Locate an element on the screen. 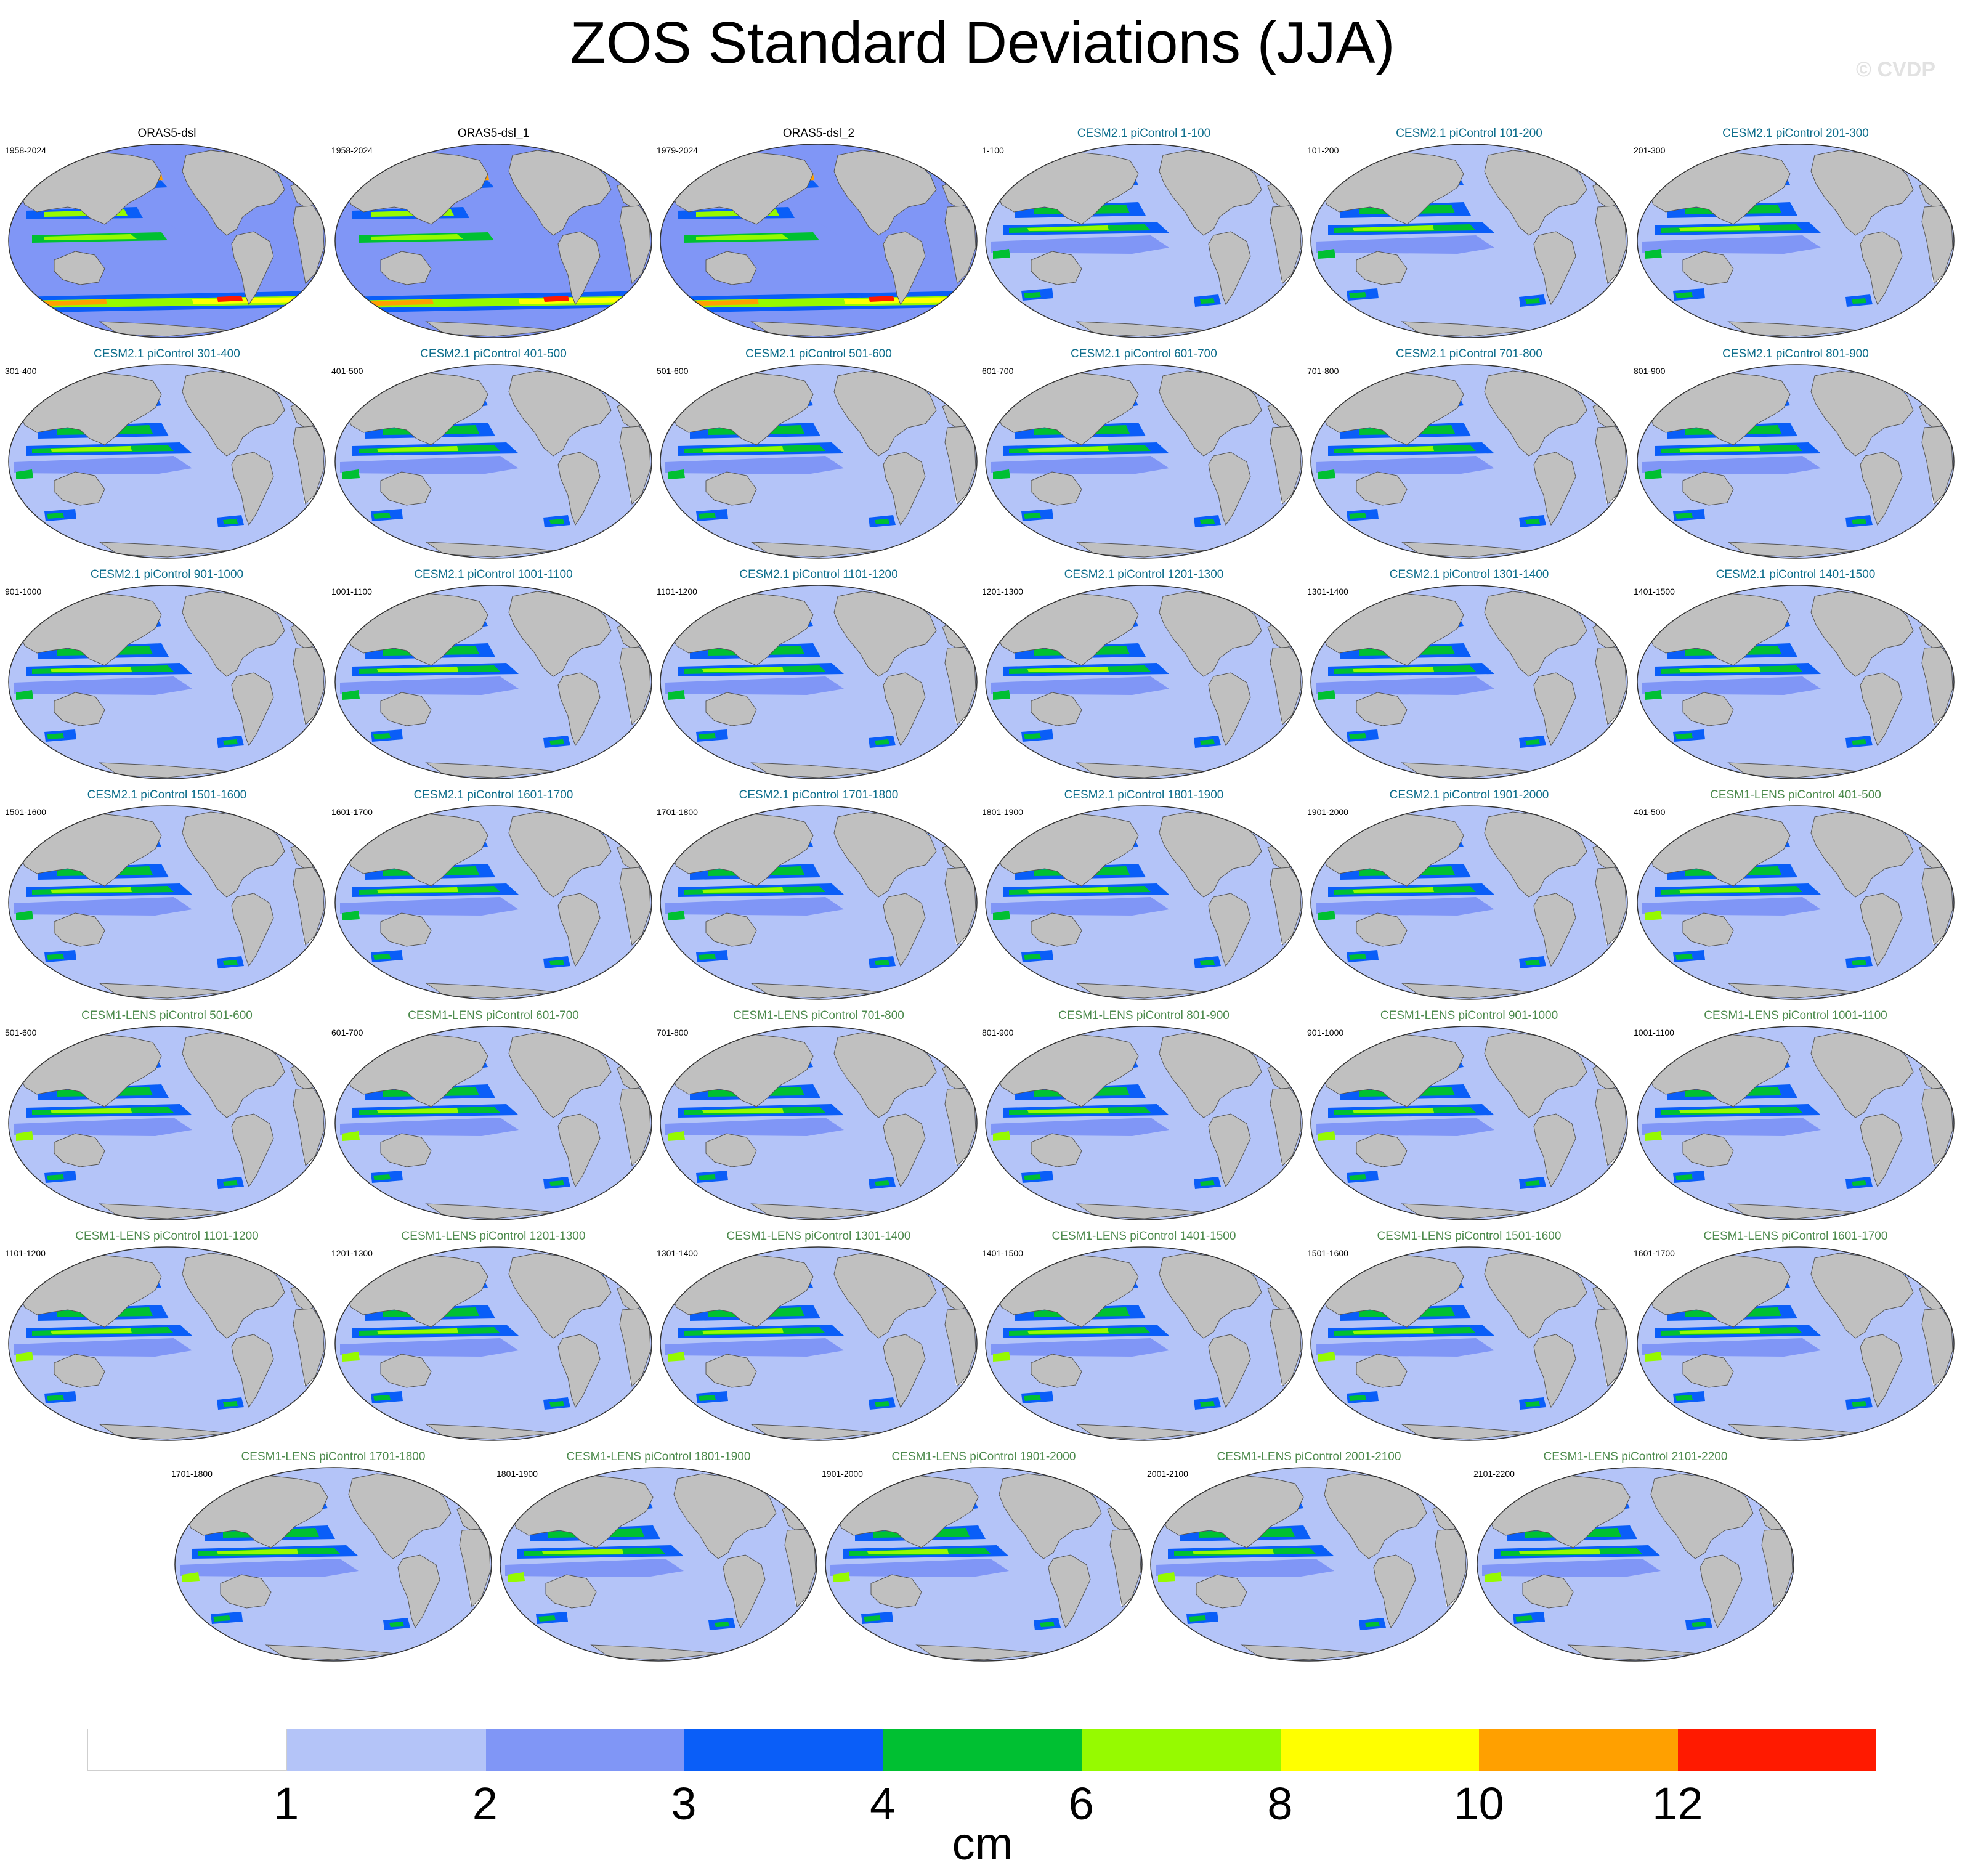 This screenshot has width=1965, height=1876. colorbar-tick: 4 is located at coordinates (883, 1803).